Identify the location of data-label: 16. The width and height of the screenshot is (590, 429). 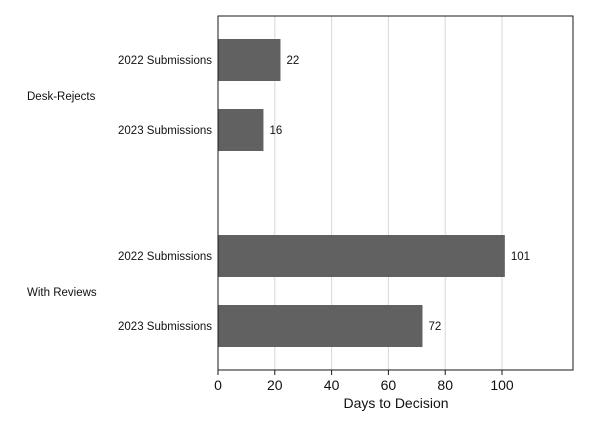
(275, 131).